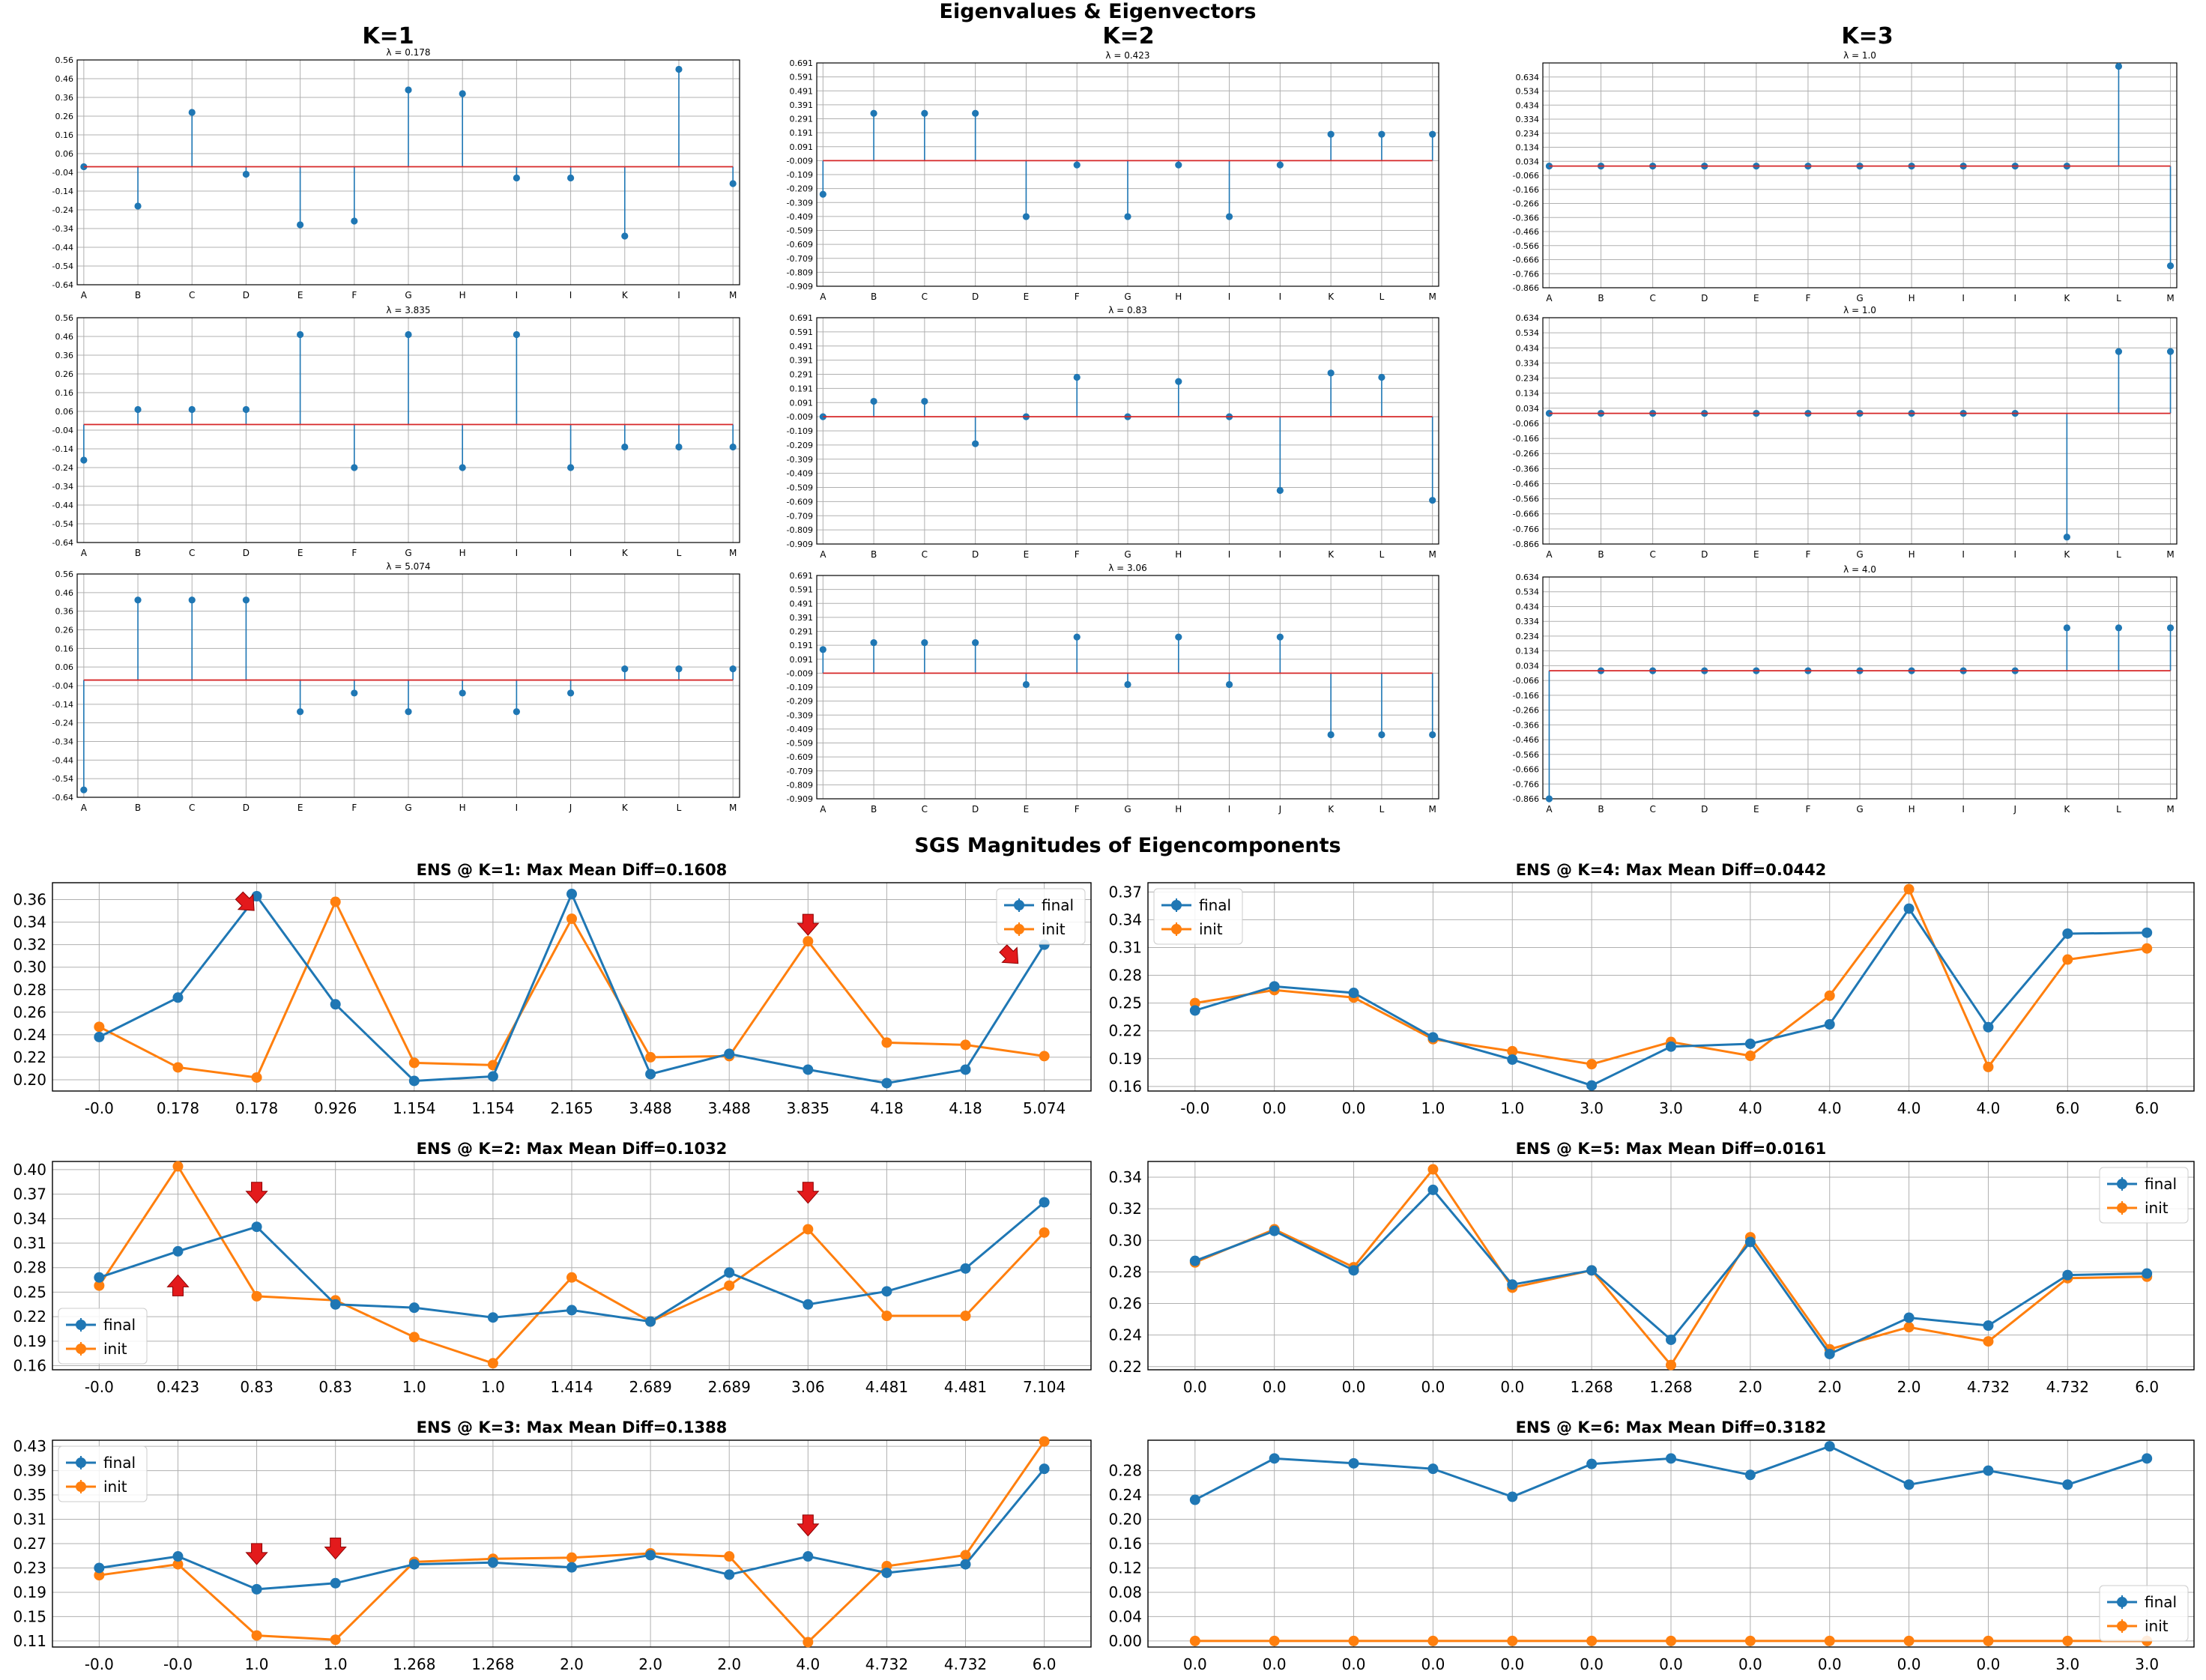 This screenshot has width=2206, height=1680. Describe the element at coordinates (800, 744) in the screenshot. I see `y-tick-label: -0.509` at that location.